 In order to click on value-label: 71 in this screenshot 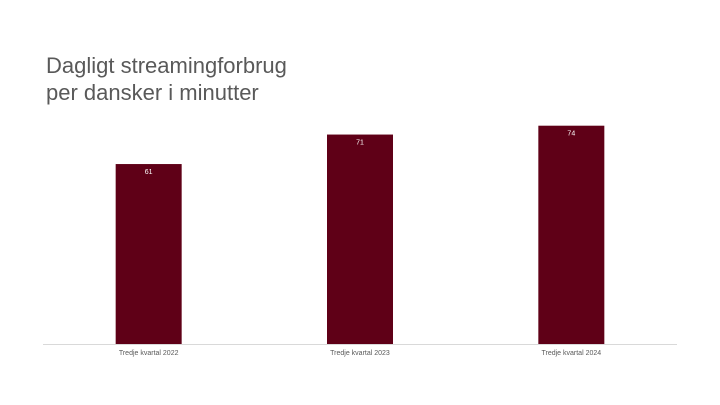, I will do `click(360, 142)`.